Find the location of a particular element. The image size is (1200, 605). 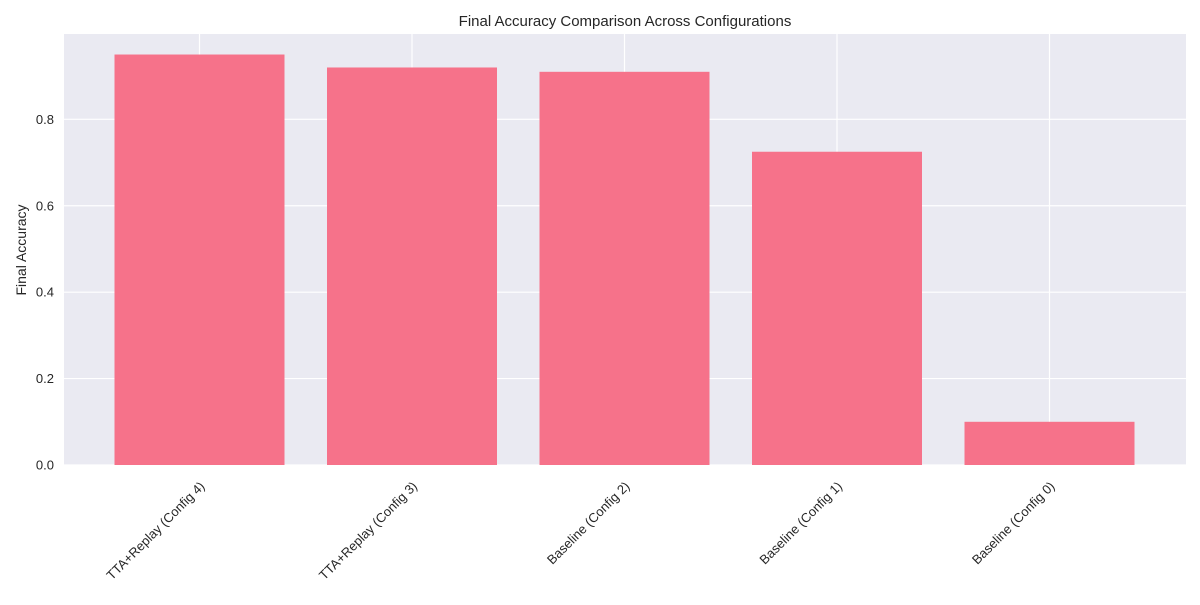

y-tick-label: 0.2 is located at coordinates (45, 378).